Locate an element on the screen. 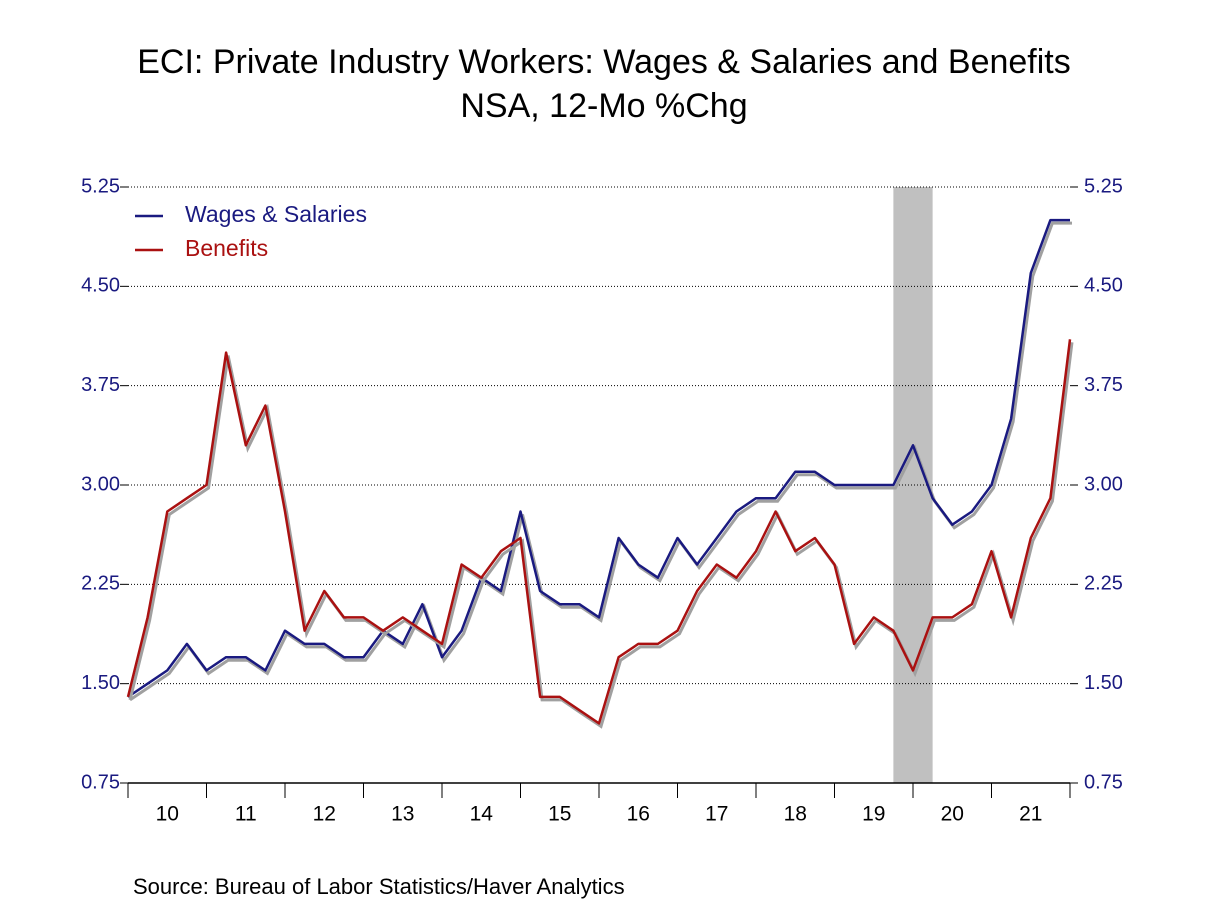 The width and height of the screenshot is (1208, 906). x-tick-label: 15 is located at coordinates (559, 814).